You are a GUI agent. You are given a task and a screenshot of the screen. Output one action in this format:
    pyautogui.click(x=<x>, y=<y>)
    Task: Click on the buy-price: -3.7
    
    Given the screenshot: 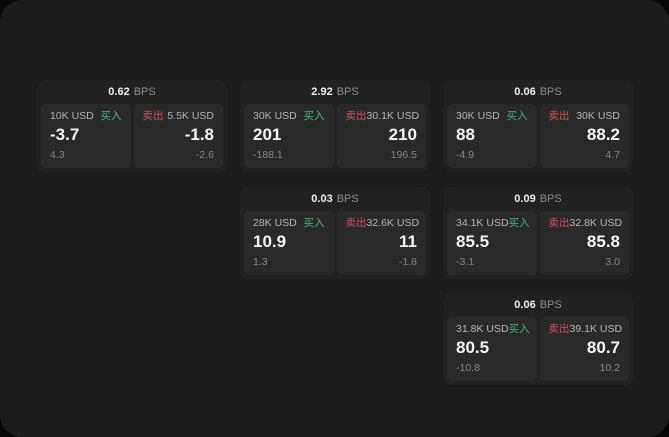 What is the action you would take?
    pyautogui.click(x=65, y=134)
    